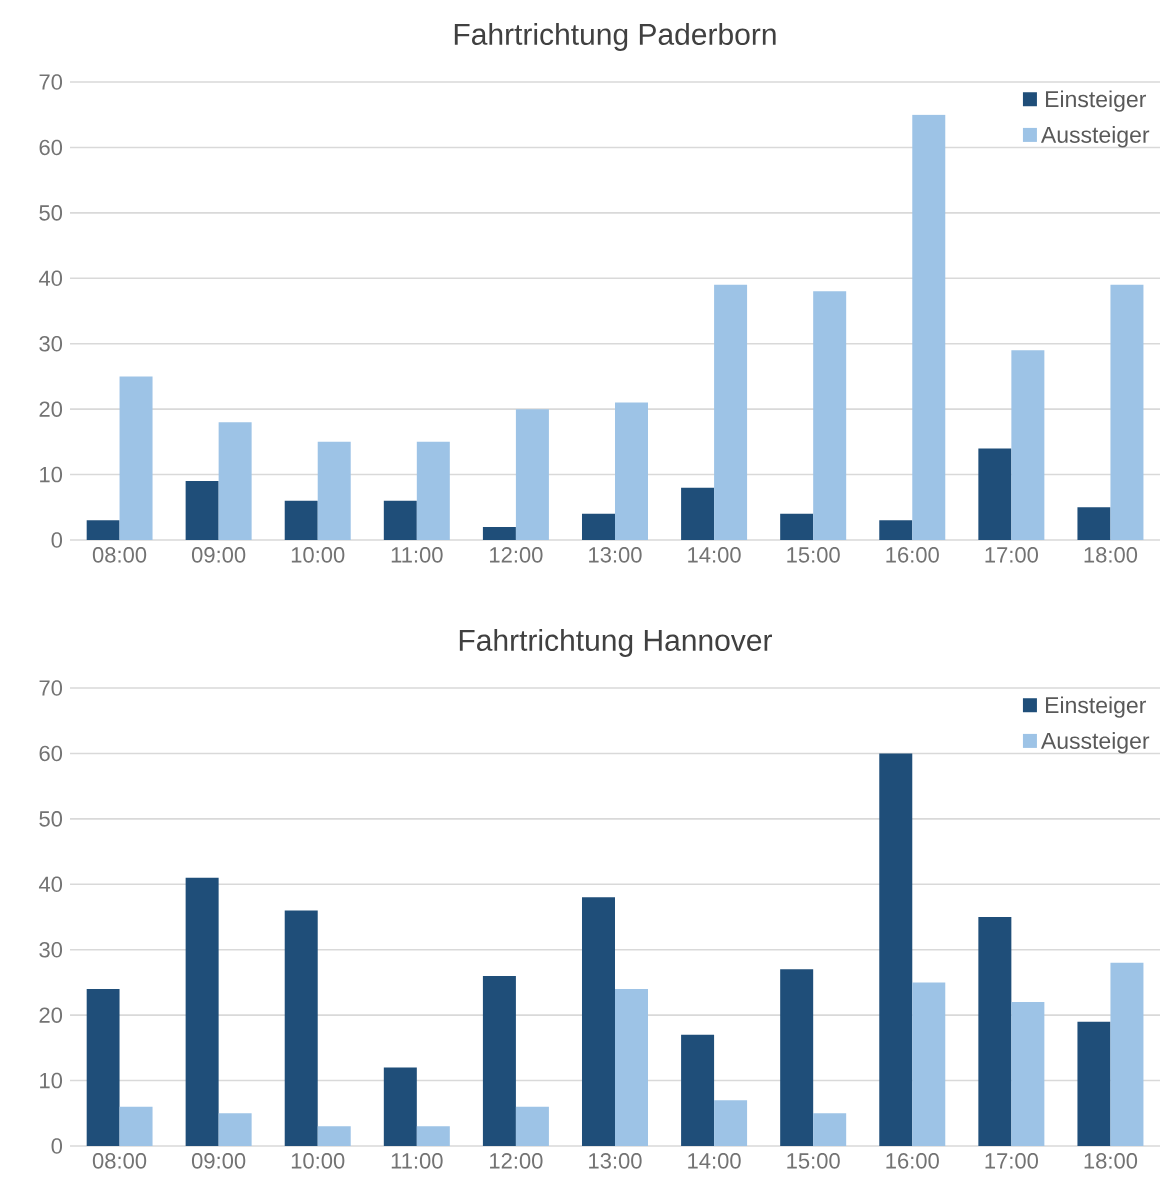 Image resolution: width=1167 pixels, height=1189 pixels. Describe the element at coordinates (615, 642) in the screenshot. I see `chart-title: Fahrtrichtung Hannover` at that location.